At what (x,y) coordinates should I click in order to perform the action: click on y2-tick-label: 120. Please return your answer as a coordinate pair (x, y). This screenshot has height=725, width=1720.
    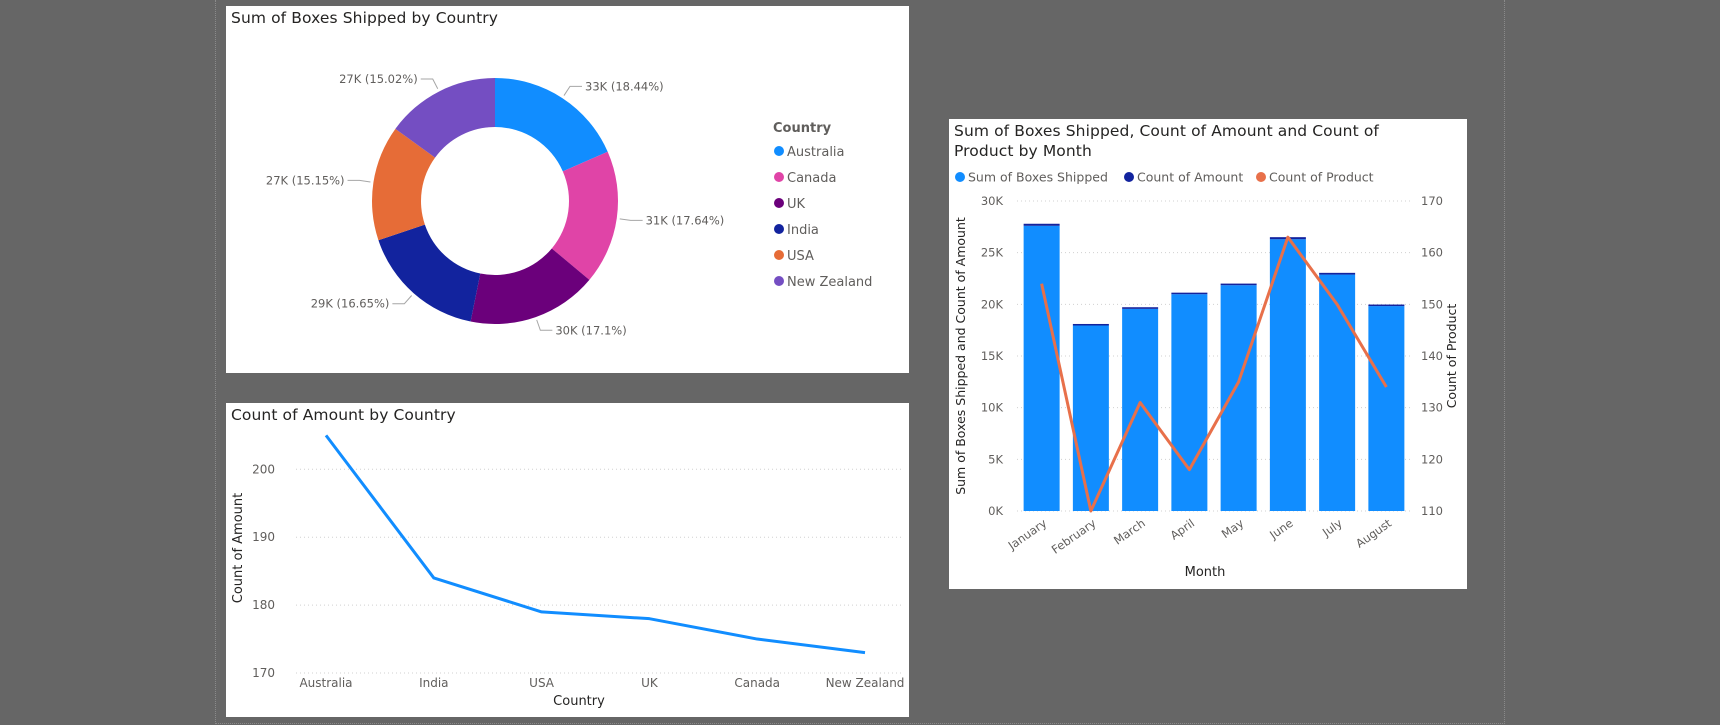
    Looking at the image, I should click on (1432, 459).